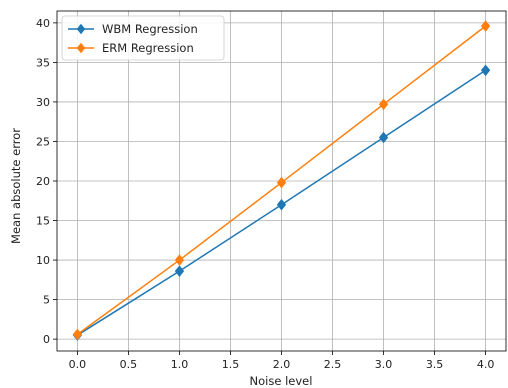 This screenshot has width=508, height=388. Describe the element at coordinates (43, 23) in the screenshot. I see `y-tick-label: 40` at that location.